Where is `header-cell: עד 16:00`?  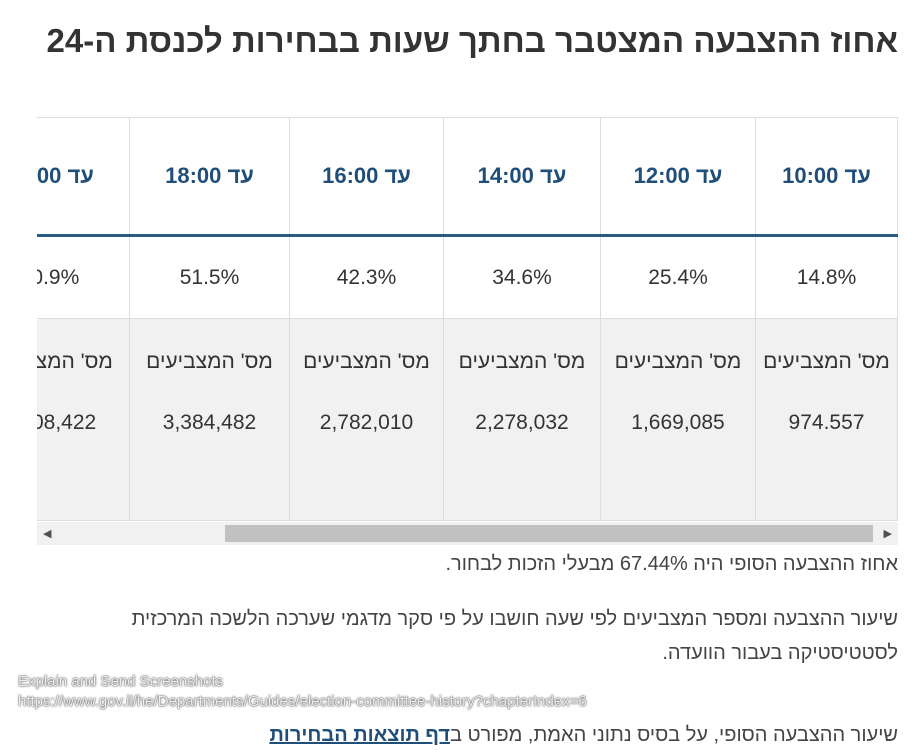 header-cell: עד 16:00 is located at coordinates (366, 177).